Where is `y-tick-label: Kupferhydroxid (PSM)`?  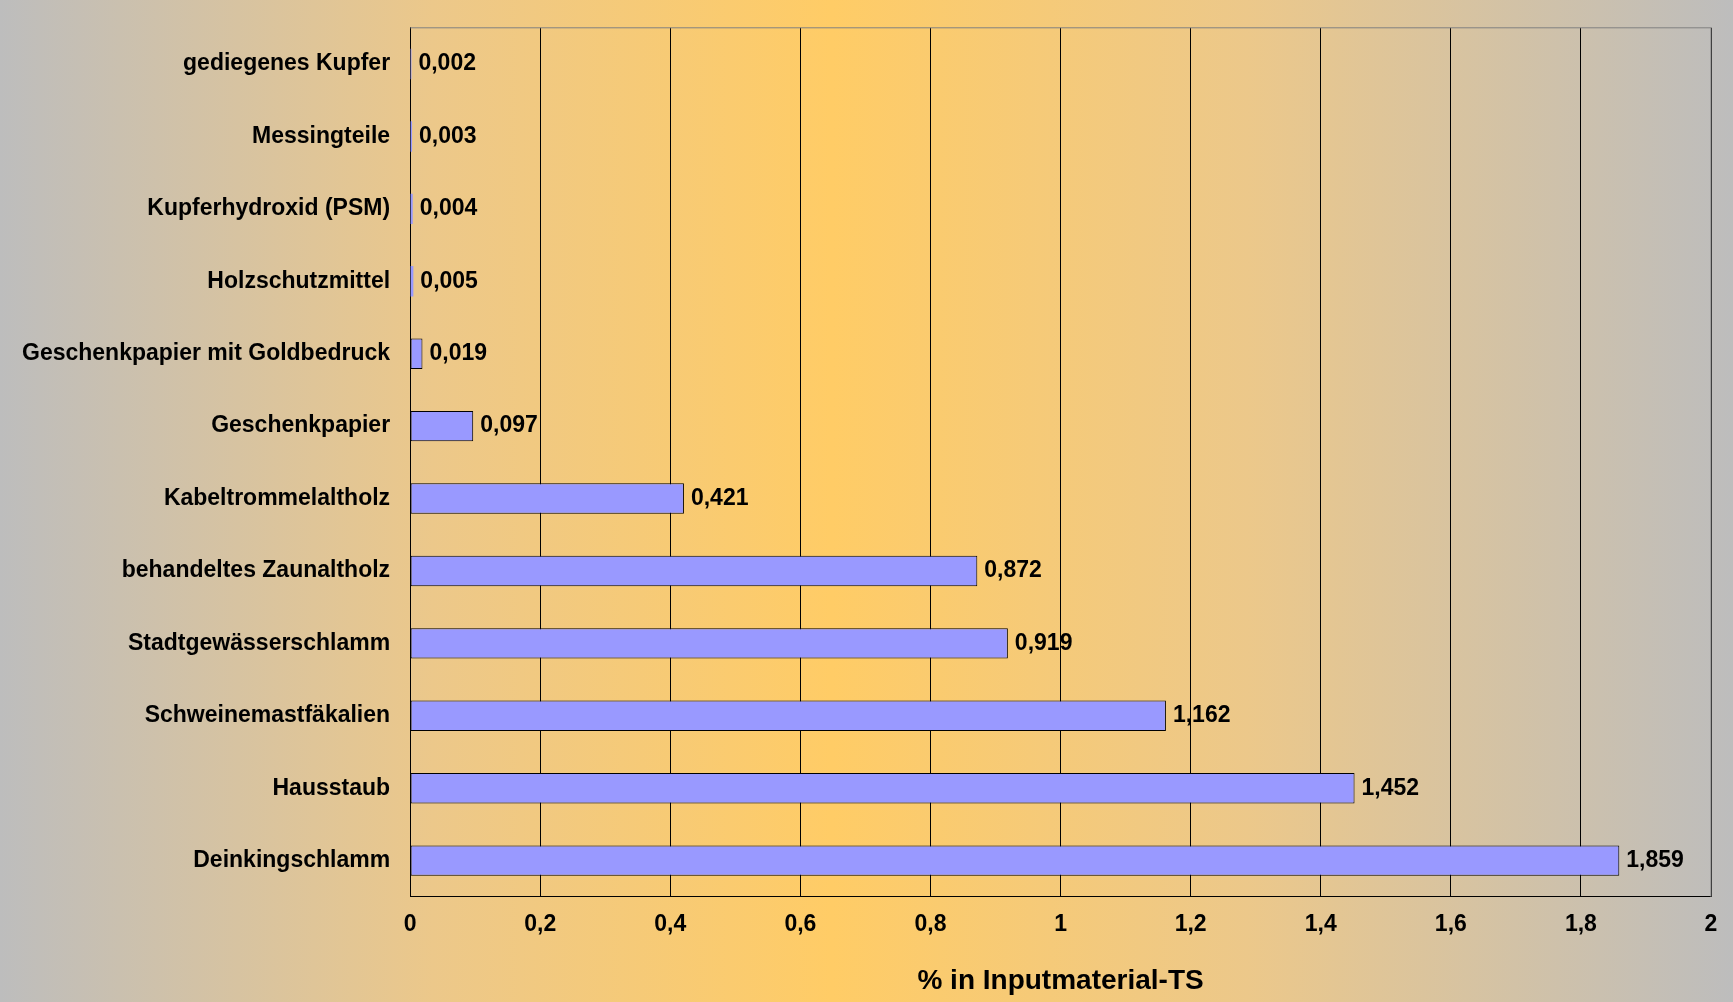
y-tick-label: Kupferhydroxid (PSM) is located at coordinates (269, 207).